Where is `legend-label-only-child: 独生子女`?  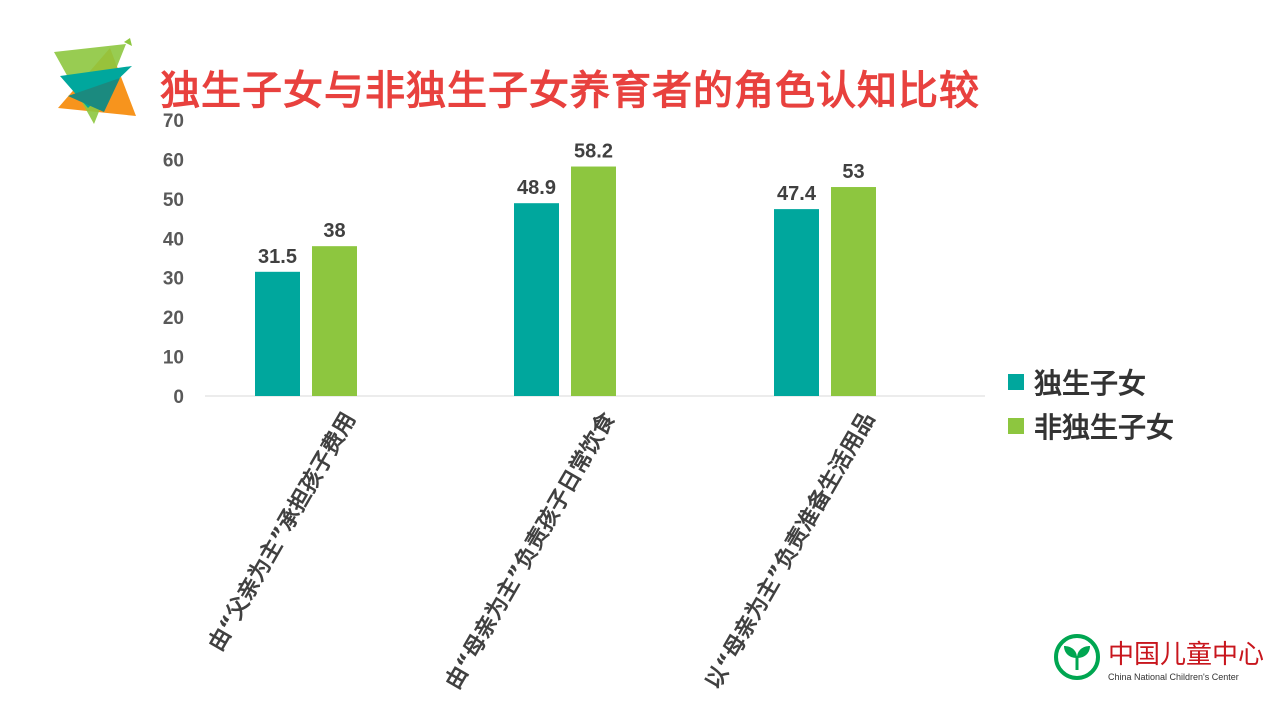 legend-label-only-child: 独生子女 is located at coordinates (1090, 383).